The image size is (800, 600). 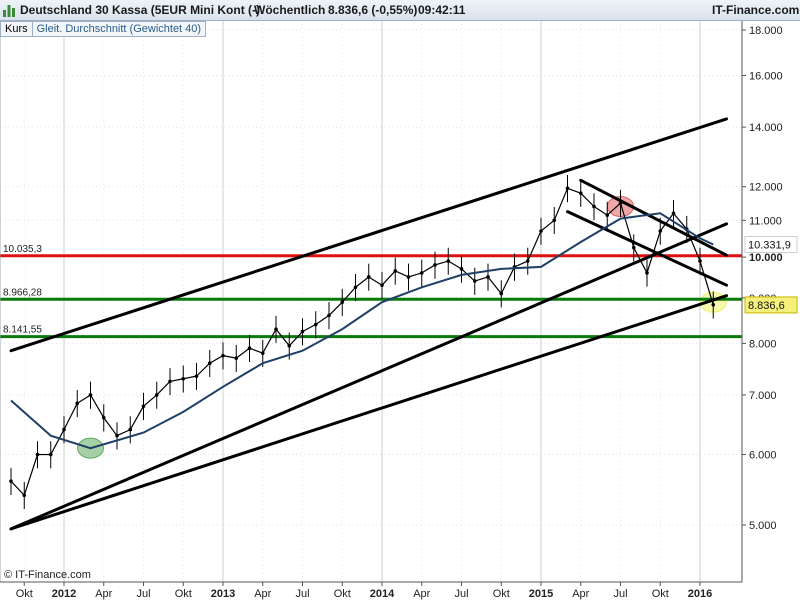 What do you see at coordinates (22, 330) in the screenshot?
I see `horizontal-level-label: 8.141,55` at bounding box center [22, 330].